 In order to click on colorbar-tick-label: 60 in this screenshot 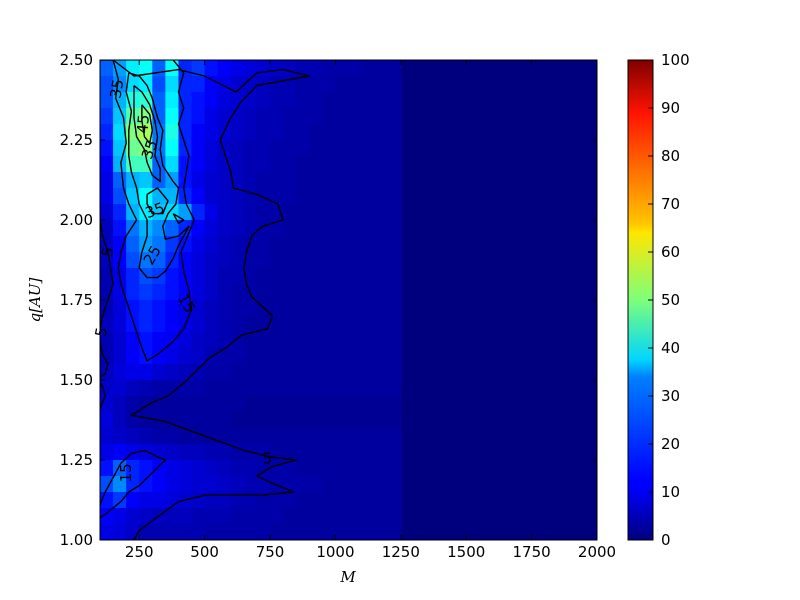, I will do `click(670, 252)`.